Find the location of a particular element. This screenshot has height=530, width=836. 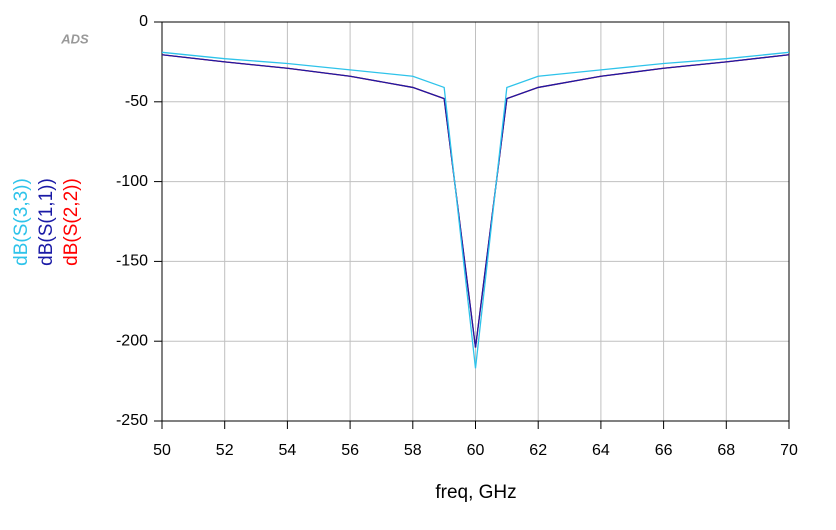

watermark: ADS is located at coordinates (74, 38).